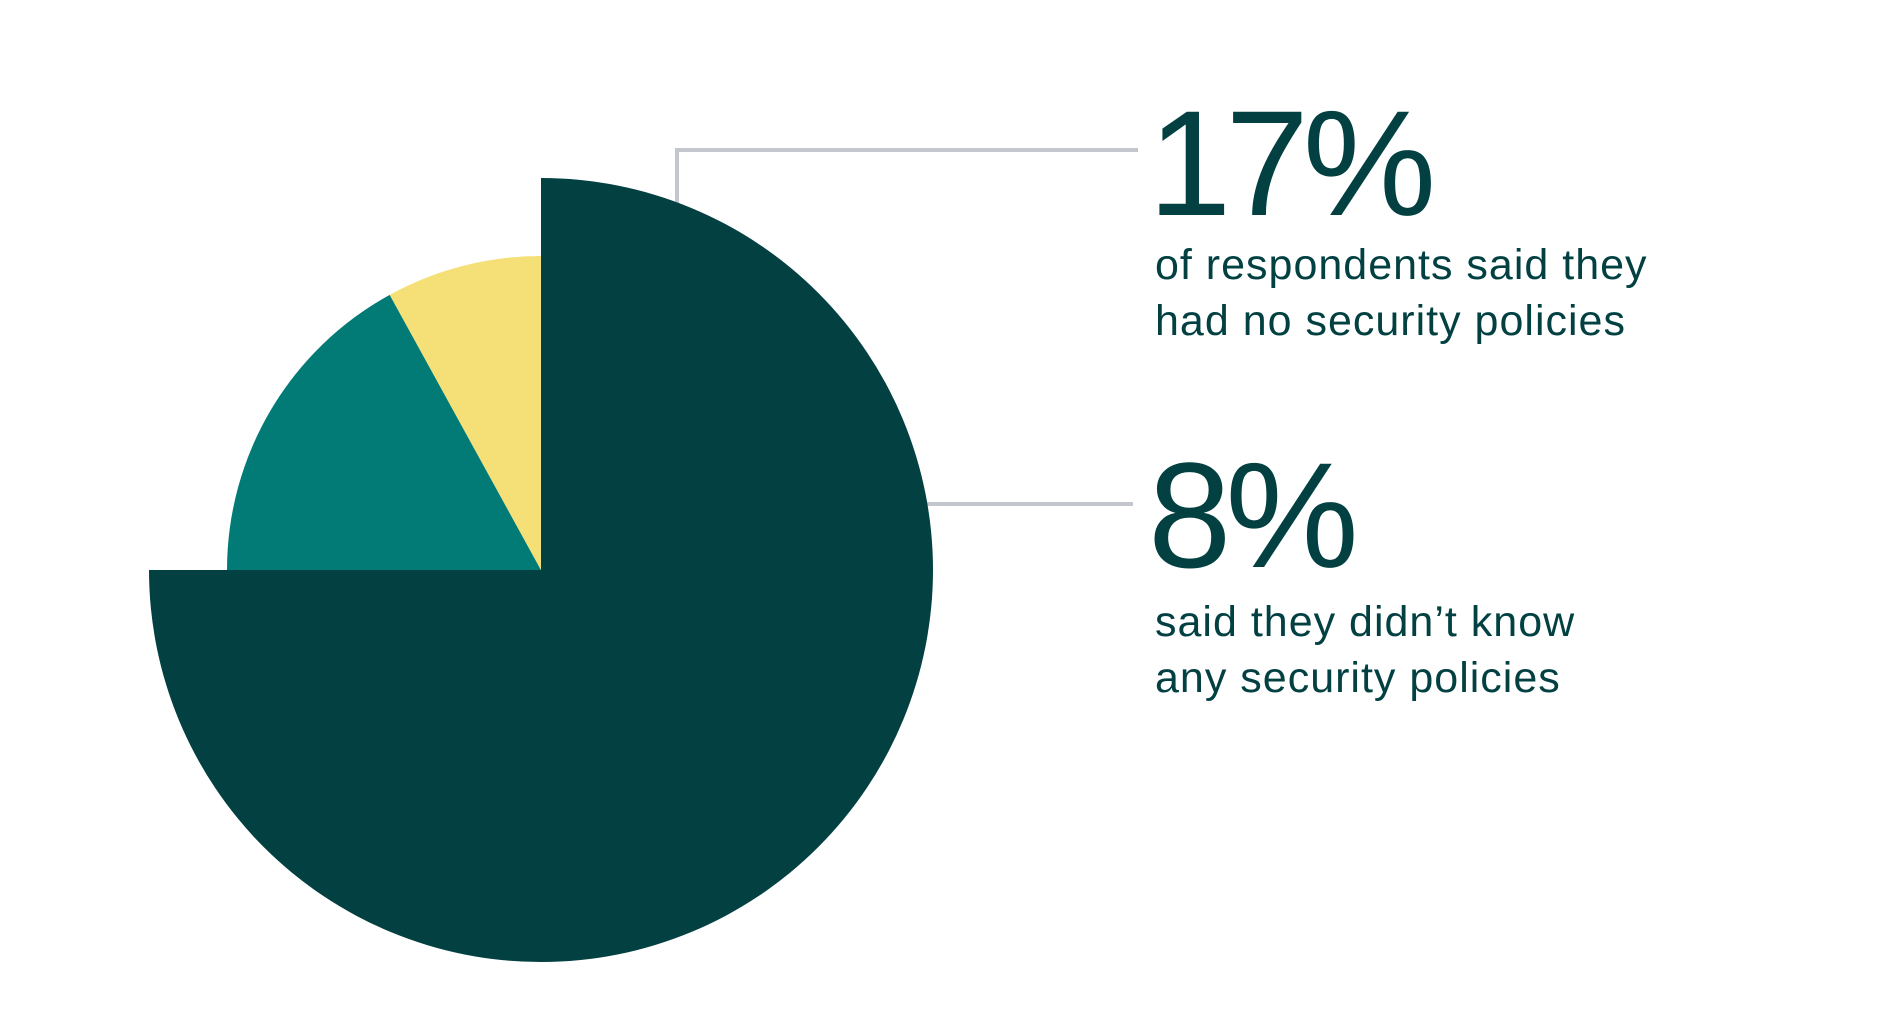  I want to click on callout-8-line-2: any security policies, so click(1358, 678).